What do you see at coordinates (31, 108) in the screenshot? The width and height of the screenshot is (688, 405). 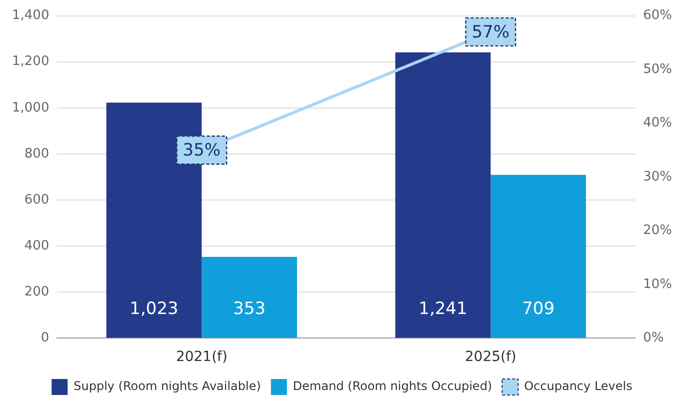 I see `y-tick-label: 1,000` at bounding box center [31, 108].